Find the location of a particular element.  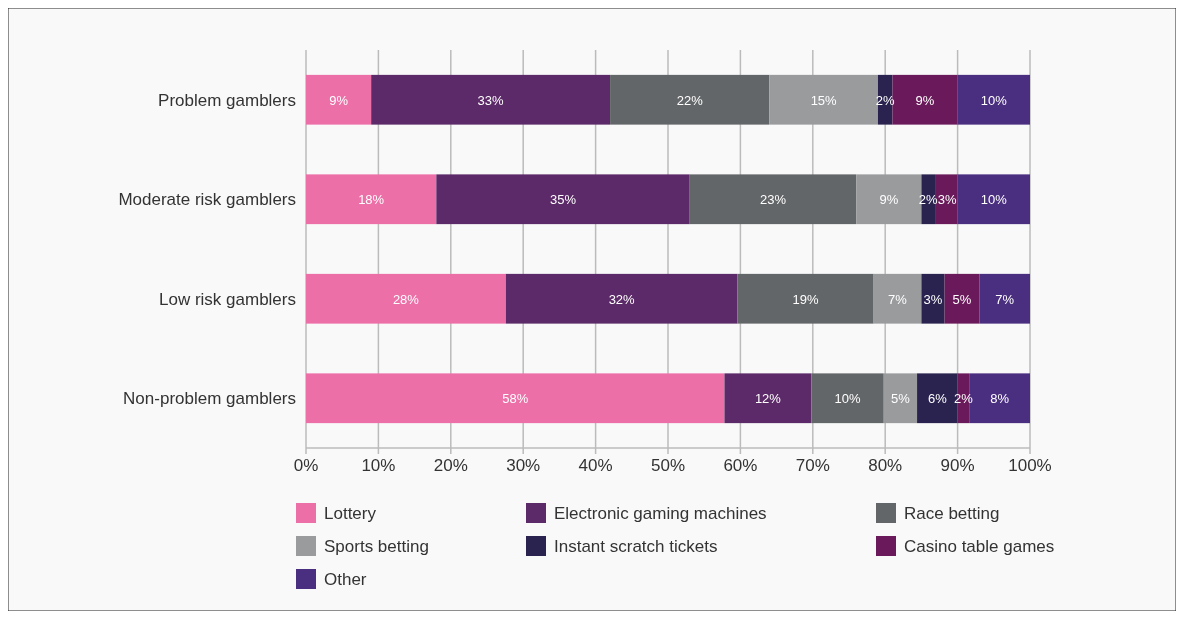

legend-label: Sports betting is located at coordinates (376, 546).